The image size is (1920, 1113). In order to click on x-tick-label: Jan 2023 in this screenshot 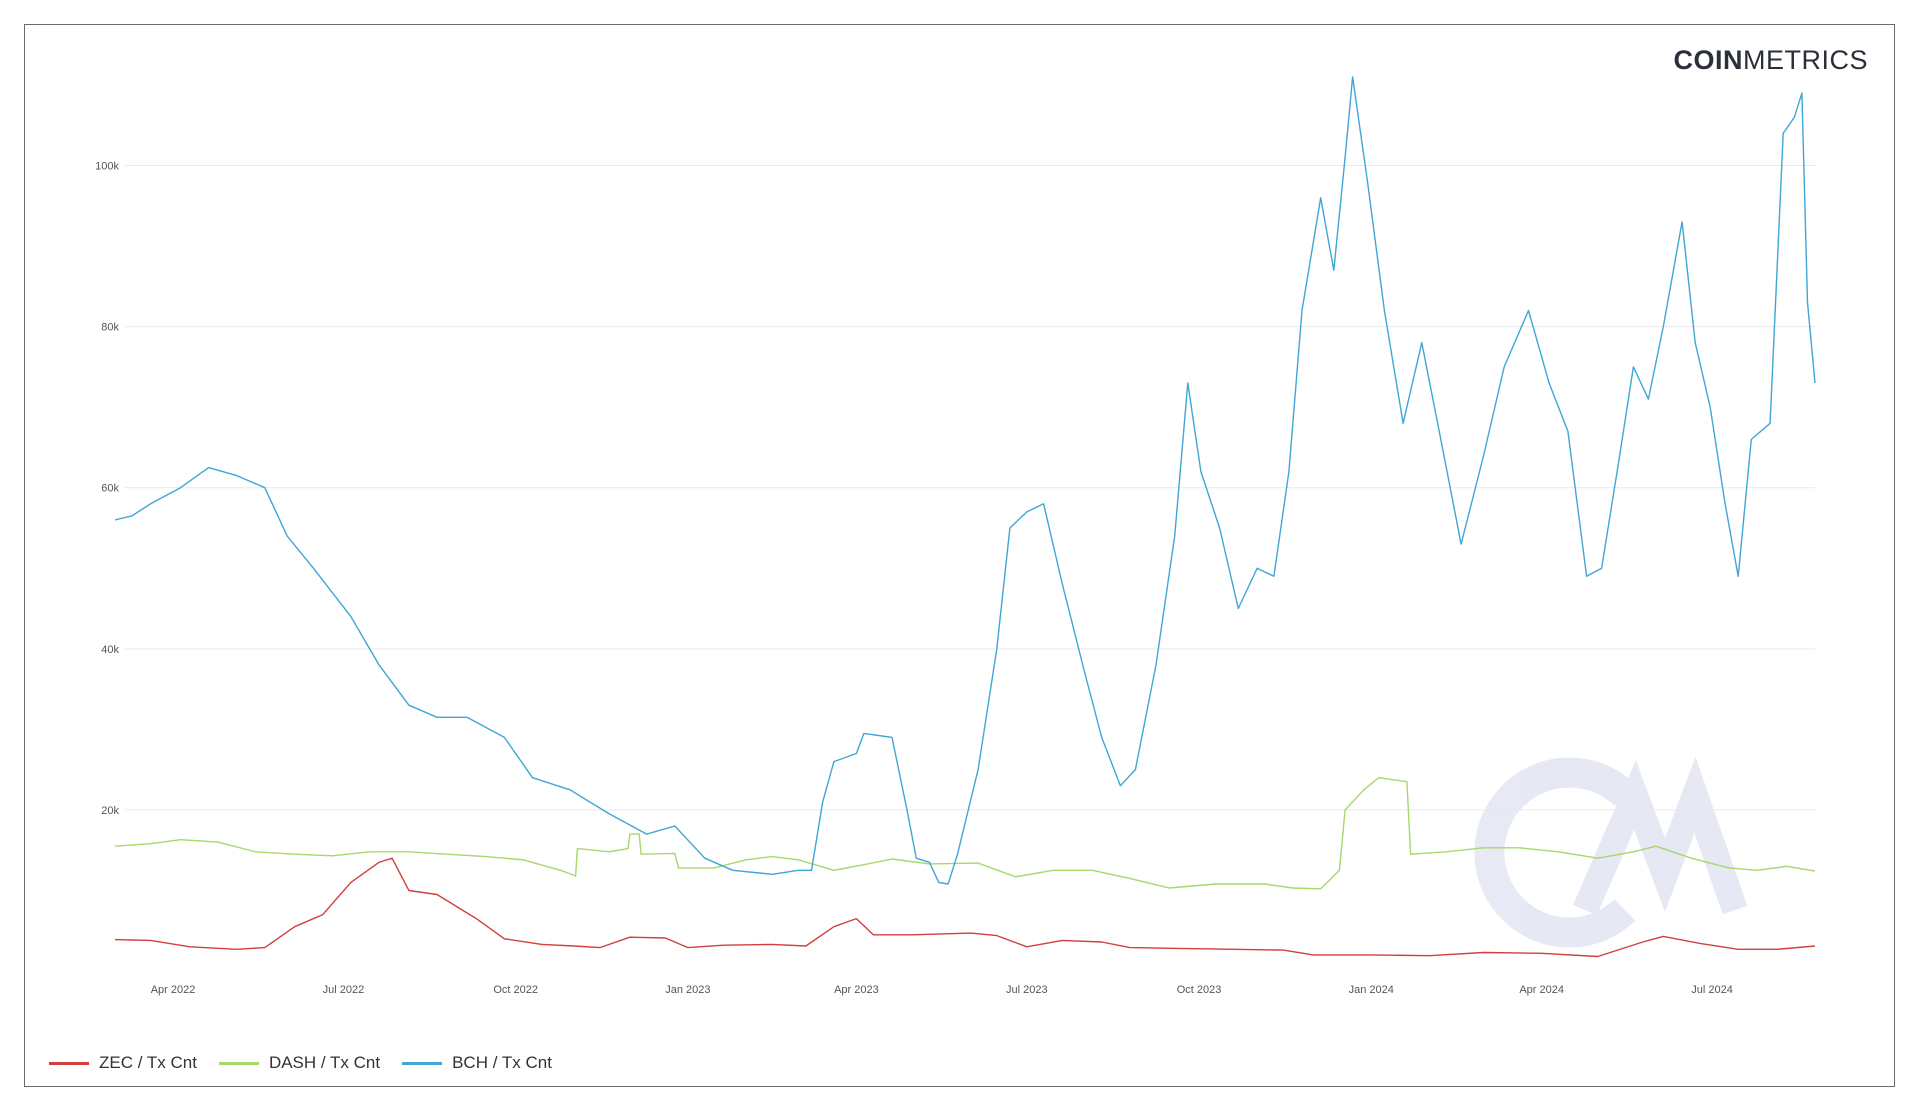, I will do `click(687, 990)`.